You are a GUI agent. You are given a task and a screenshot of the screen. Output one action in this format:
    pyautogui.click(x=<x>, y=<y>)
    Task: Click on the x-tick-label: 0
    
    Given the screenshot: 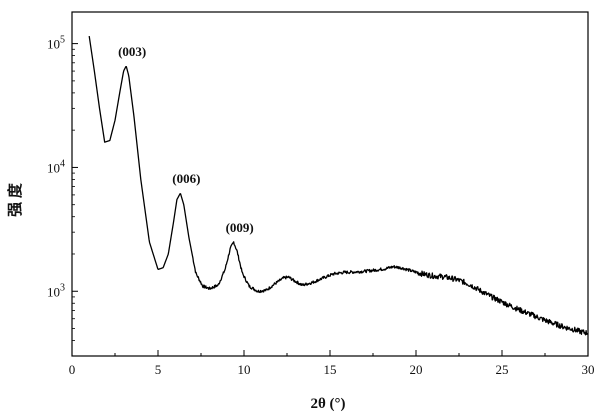 What is the action you would take?
    pyautogui.click(x=72, y=369)
    